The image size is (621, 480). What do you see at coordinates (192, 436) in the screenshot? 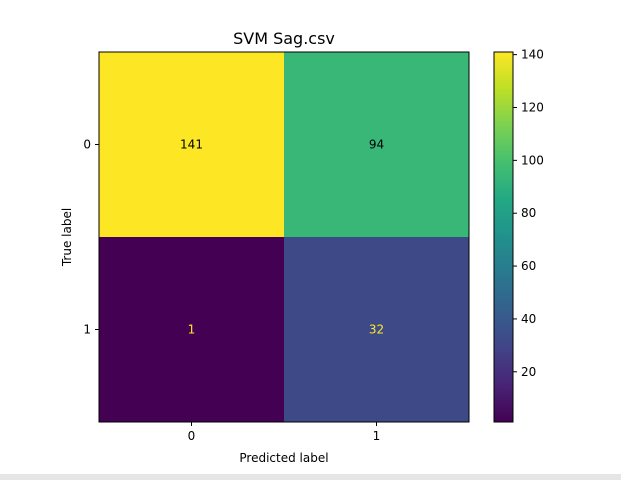
I see `x-tick-label: 0` at bounding box center [192, 436].